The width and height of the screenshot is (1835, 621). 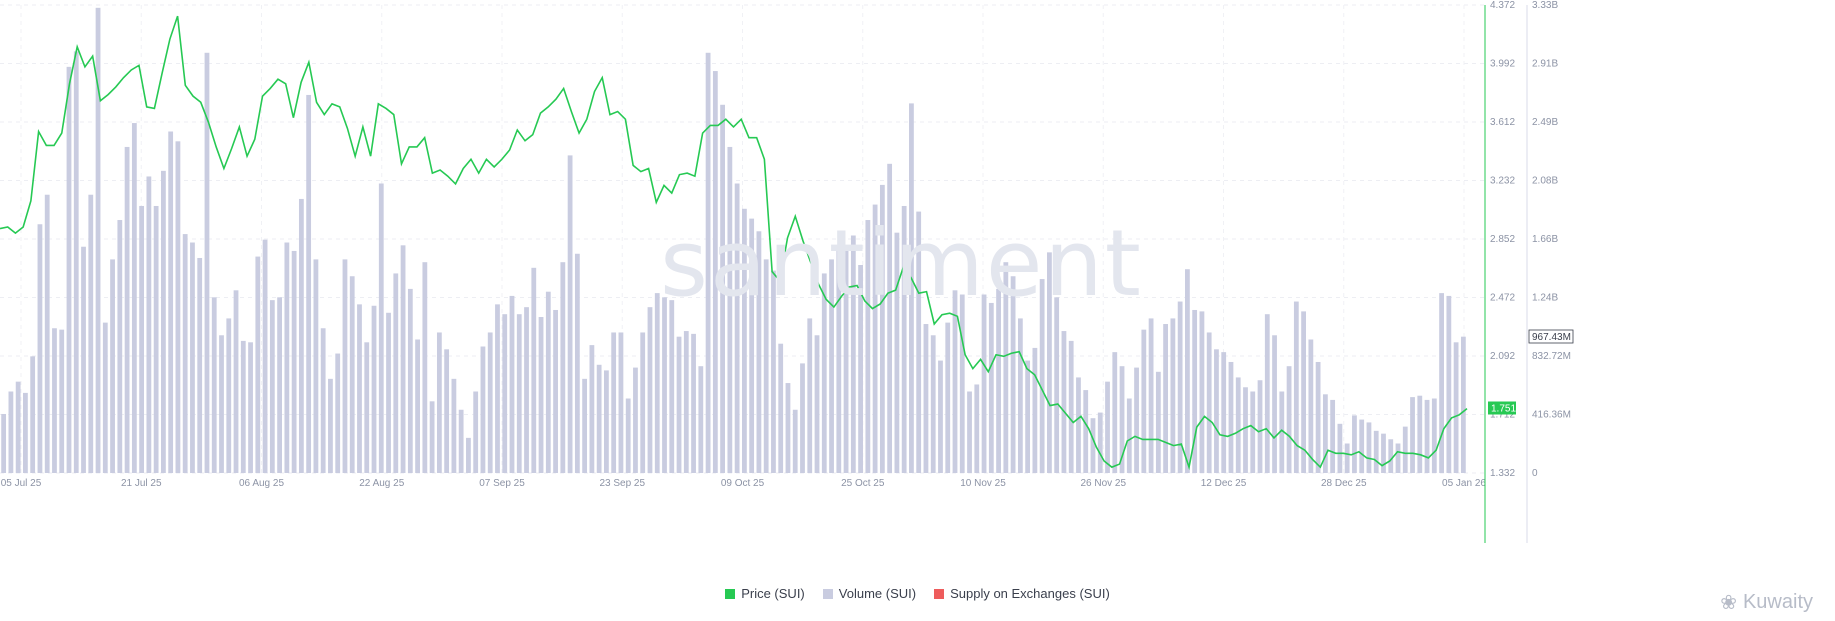 What do you see at coordinates (1503, 409) in the screenshot?
I see `current-price-label: 1.751` at bounding box center [1503, 409].